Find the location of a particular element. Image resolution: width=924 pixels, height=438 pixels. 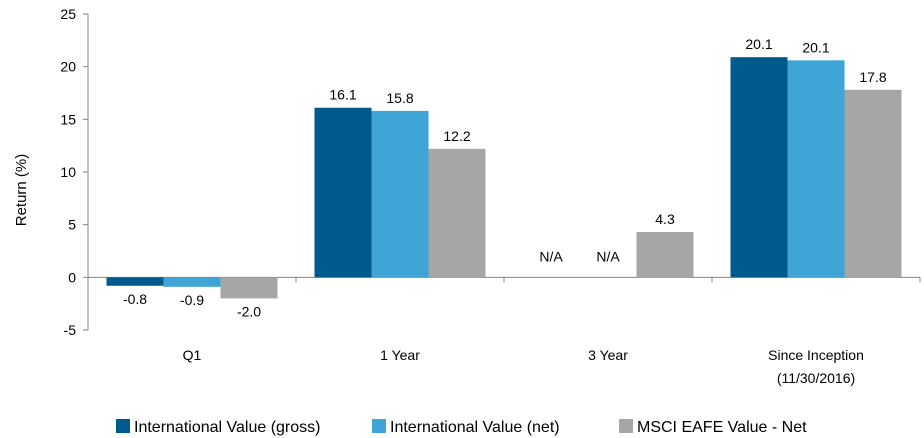

legend-label: International Value (gross) is located at coordinates (227, 427).